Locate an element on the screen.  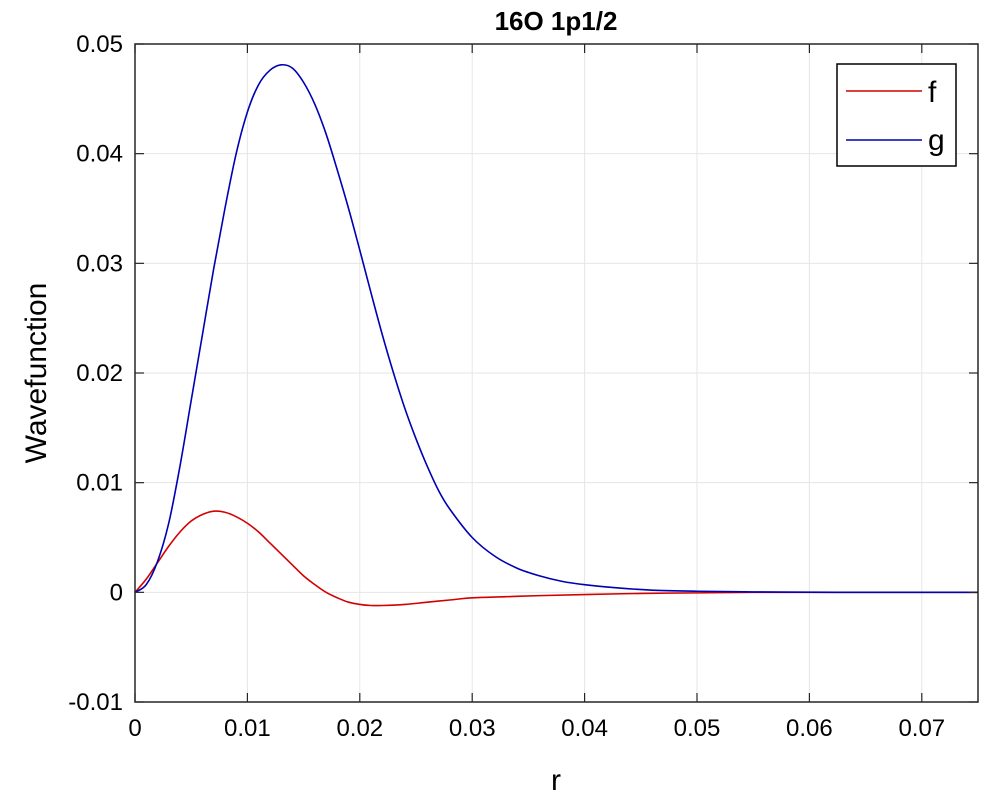
x-tick-label: 0.05 is located at coordinates (697, 728).